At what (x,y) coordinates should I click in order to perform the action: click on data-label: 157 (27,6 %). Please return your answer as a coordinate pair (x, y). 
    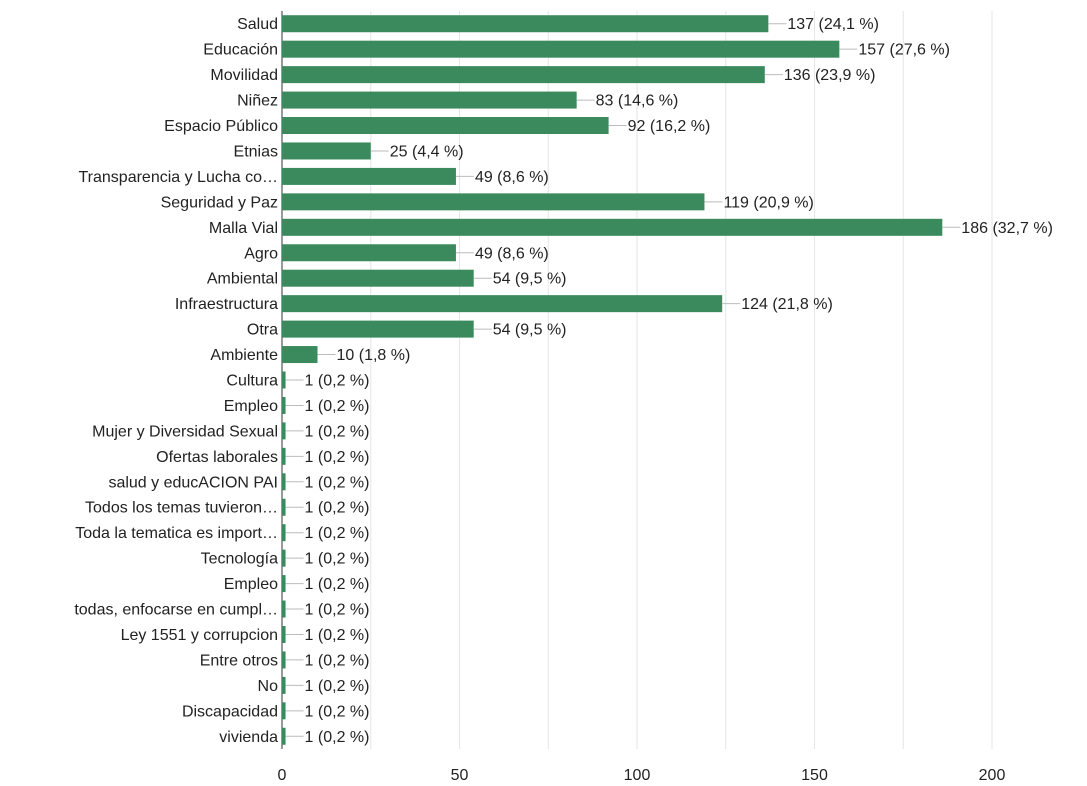
    Looking at the image, I should click on (904, 50).